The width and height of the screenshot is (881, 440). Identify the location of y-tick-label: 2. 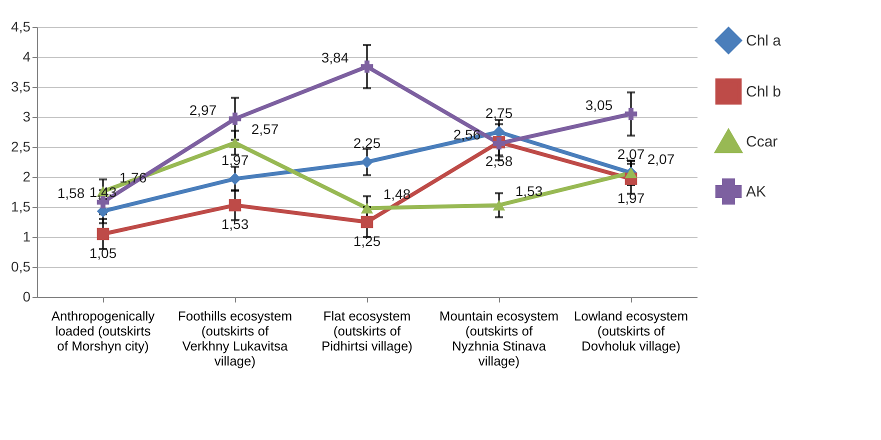
(26, 176).